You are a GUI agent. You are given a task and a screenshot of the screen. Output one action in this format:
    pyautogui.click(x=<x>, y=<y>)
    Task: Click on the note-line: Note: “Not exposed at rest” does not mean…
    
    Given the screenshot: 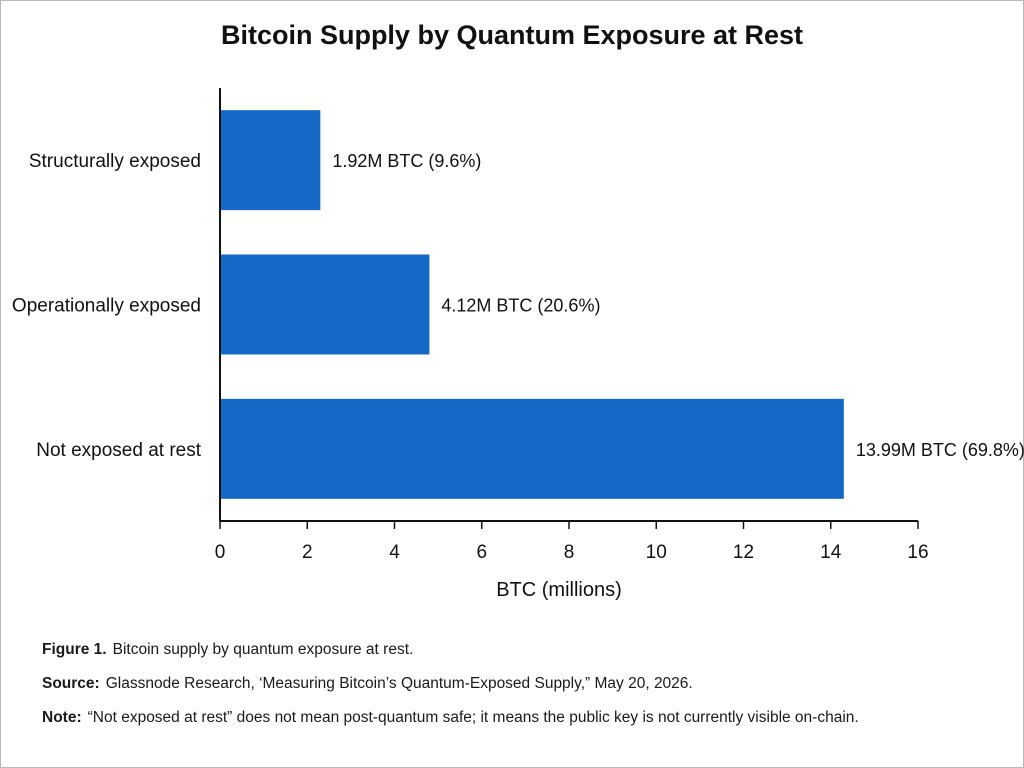 What is the action you would take?
    pyautogui.click(x=450, y=718)
    